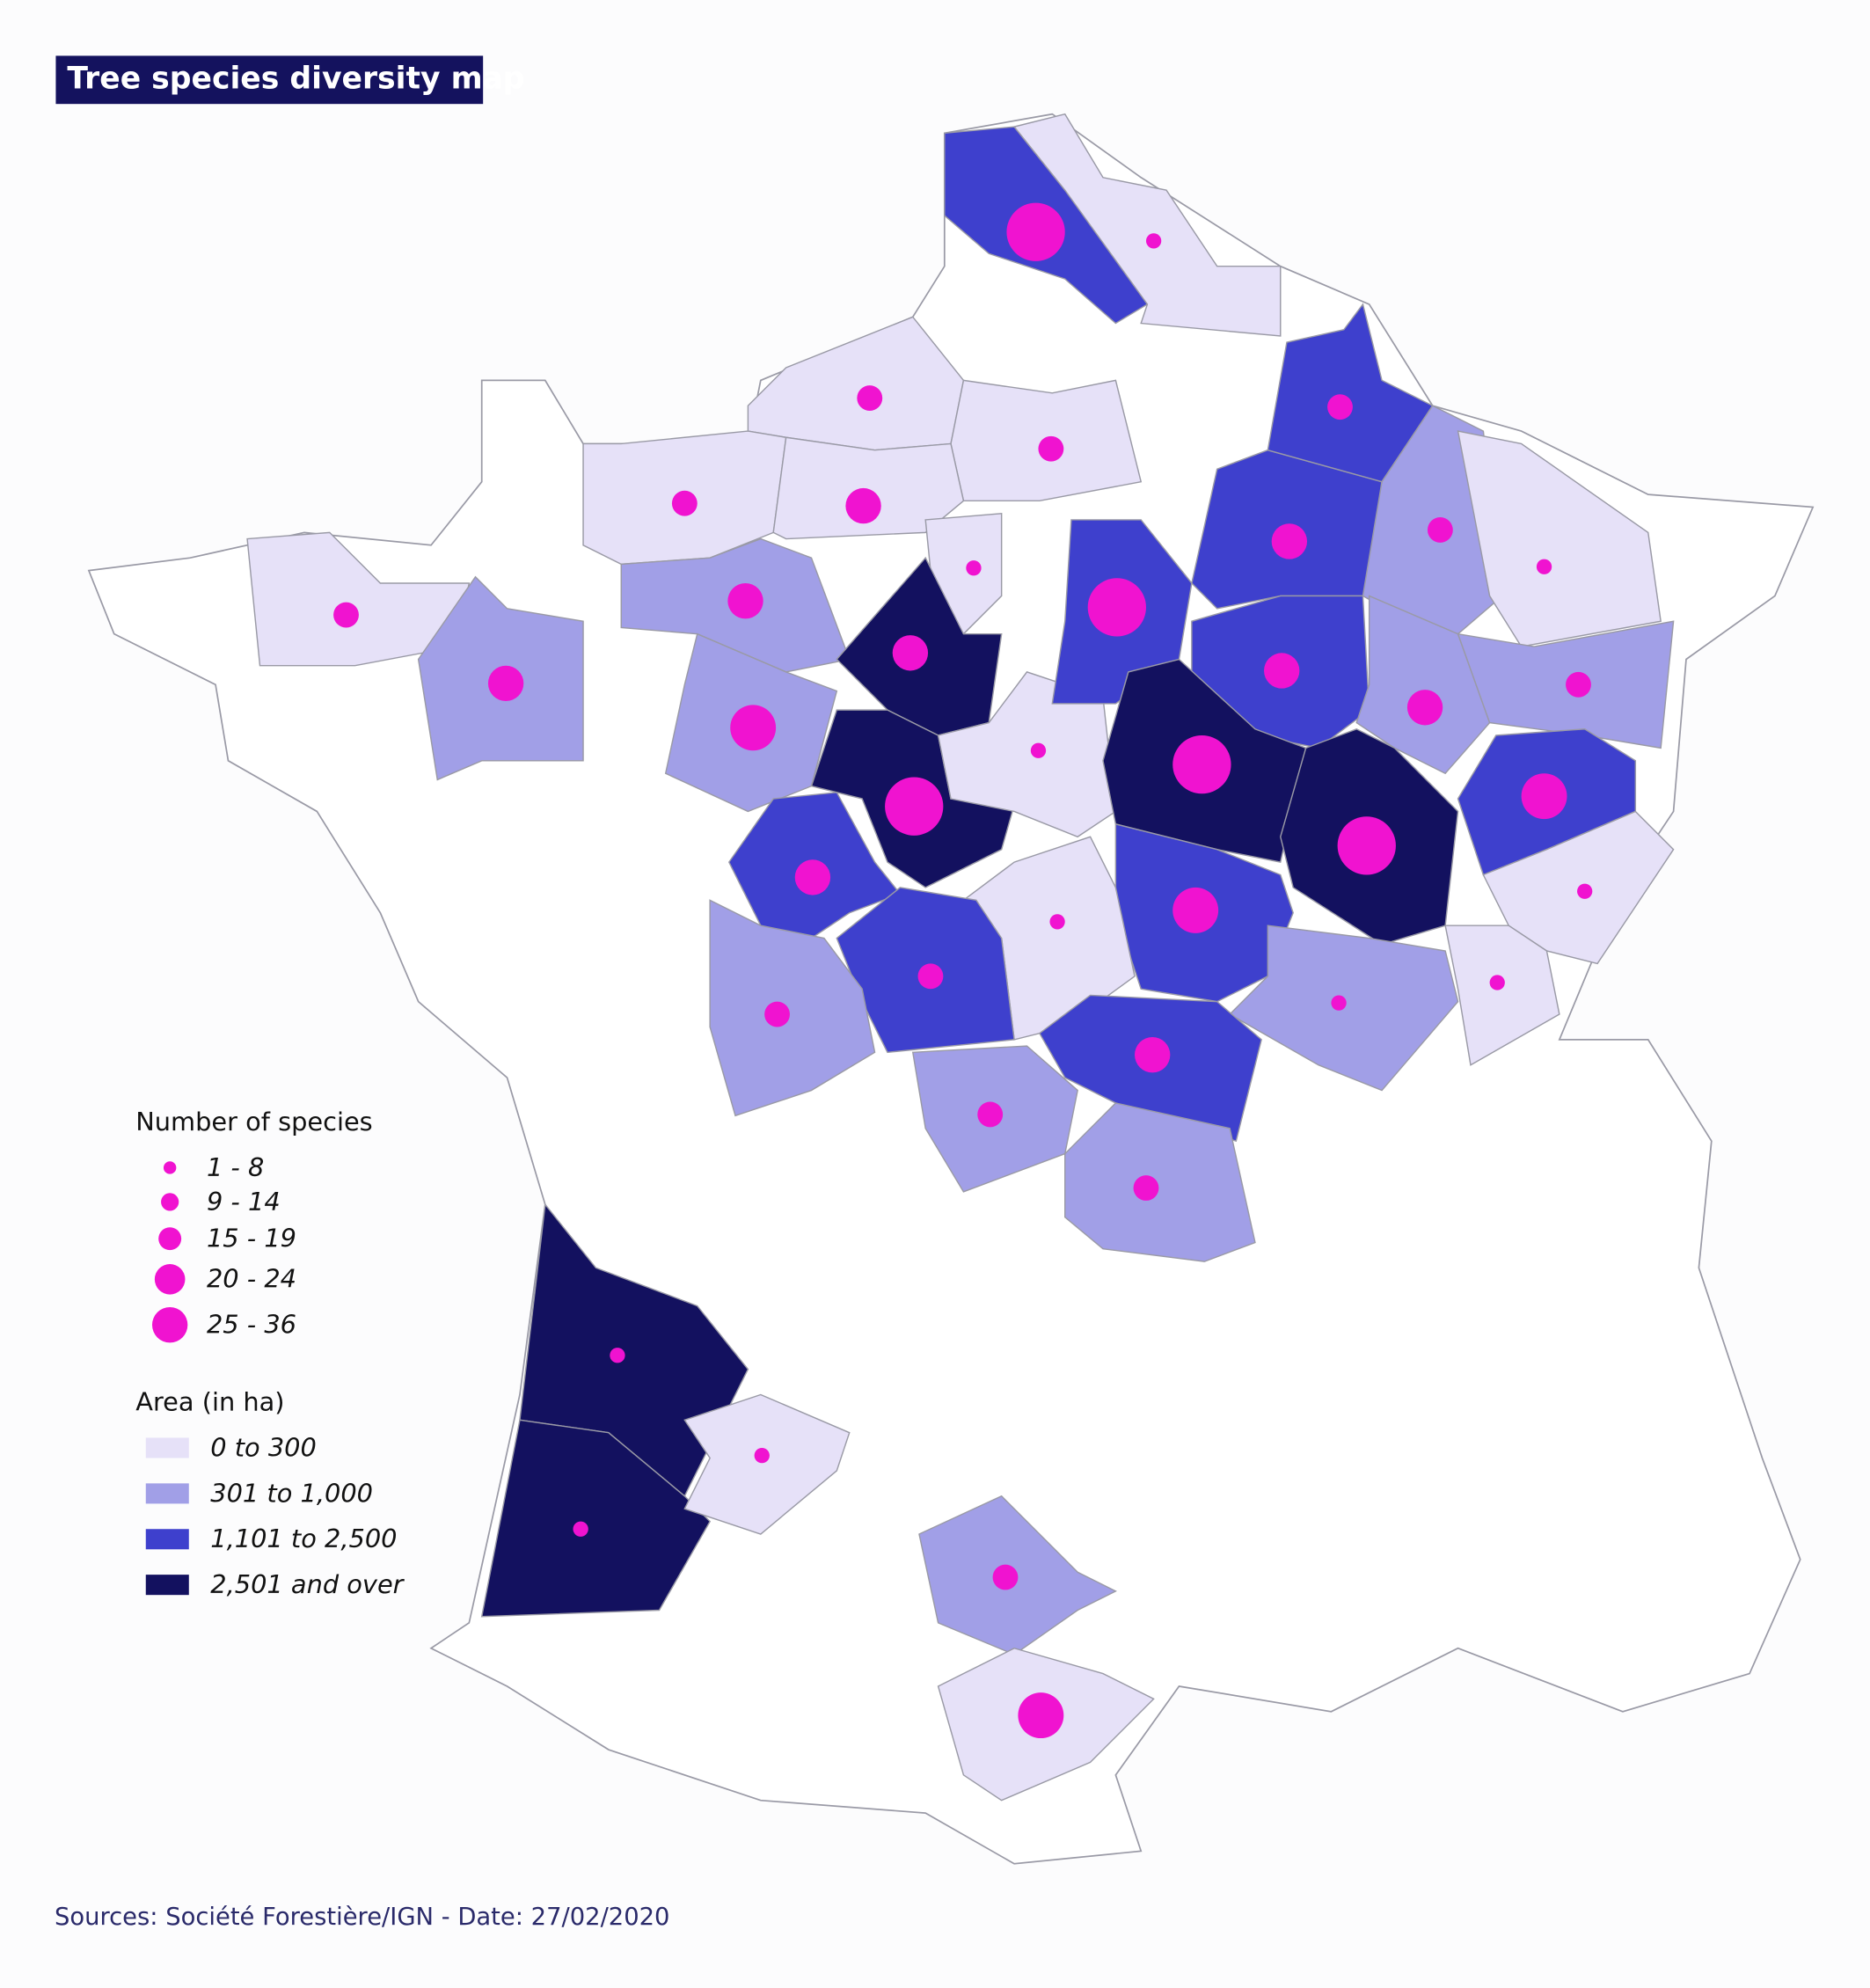 This screenshot has width=1870, height=1988. What do you see at coordinates (251, 1238) in the screenshot?
I see `legend-label: 15 - 19` at bounding box center [251, 1238].